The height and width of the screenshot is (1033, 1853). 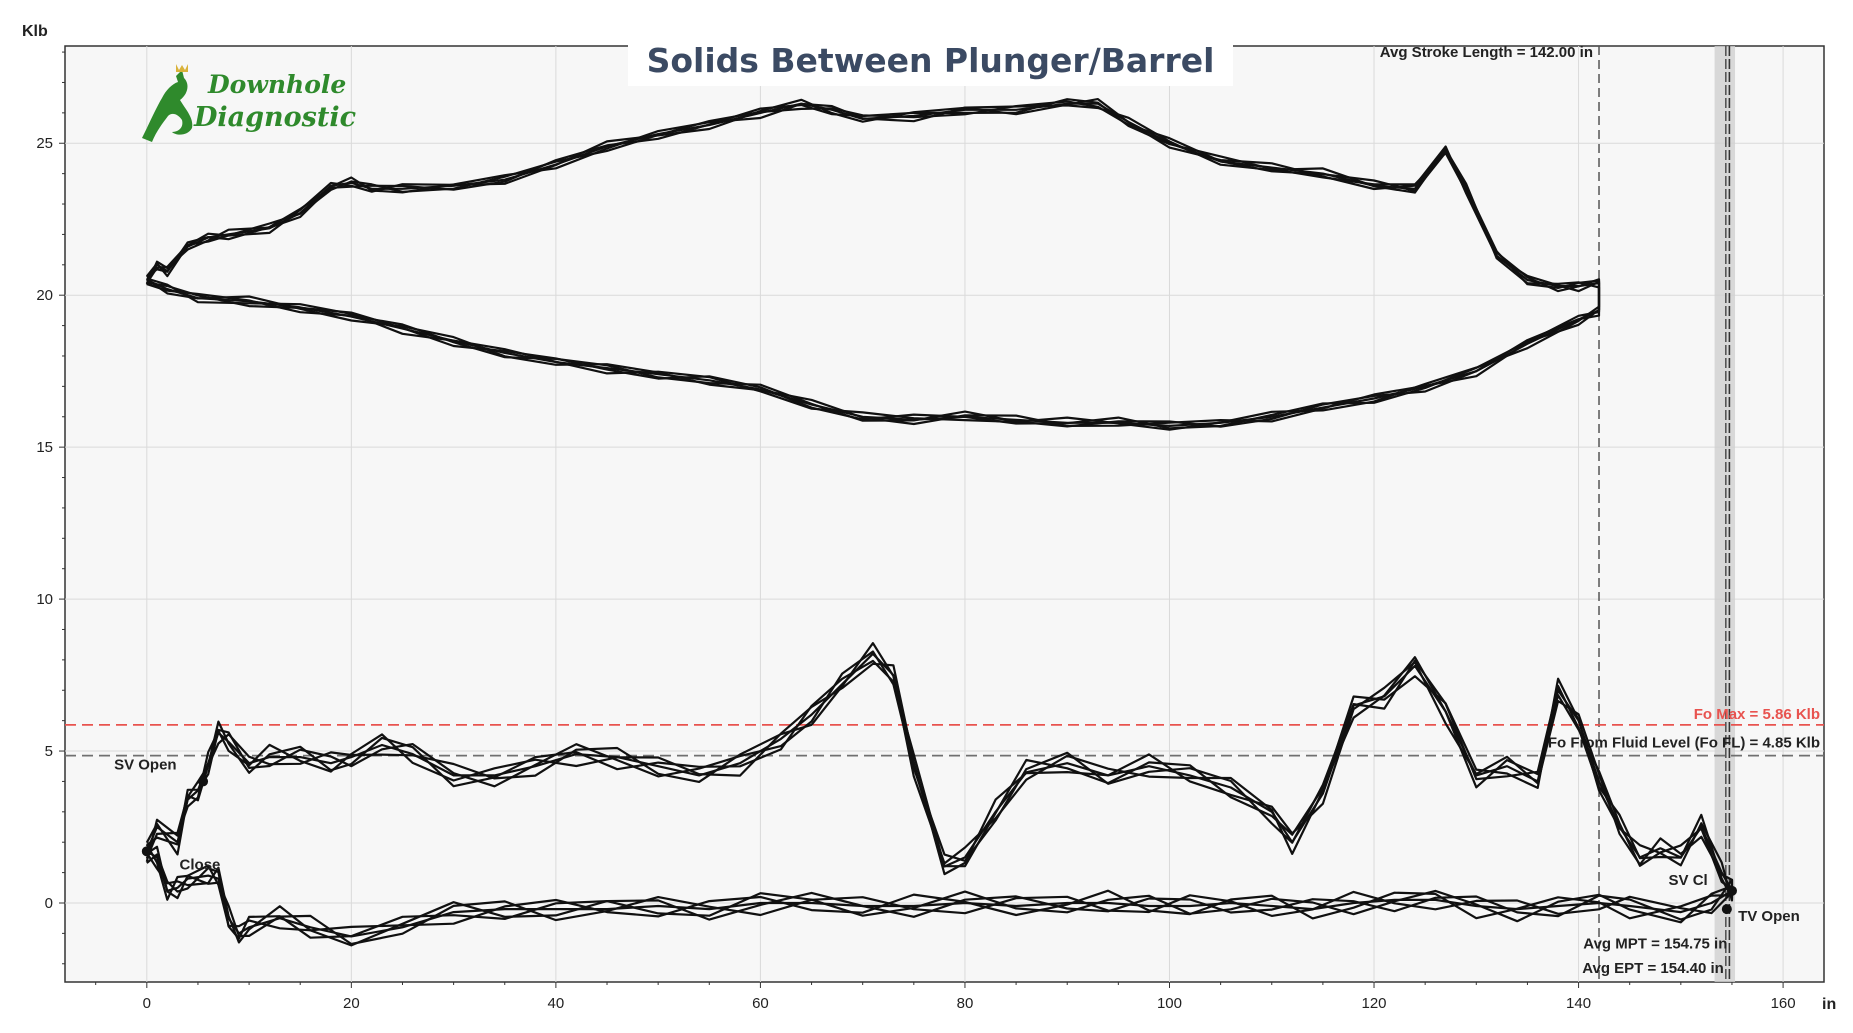 What do you see at coordinates (957, 840) in the screenshot?
I see `annotations: SV Open Close SV Cl TV Open` at bounding box center [957, 840].